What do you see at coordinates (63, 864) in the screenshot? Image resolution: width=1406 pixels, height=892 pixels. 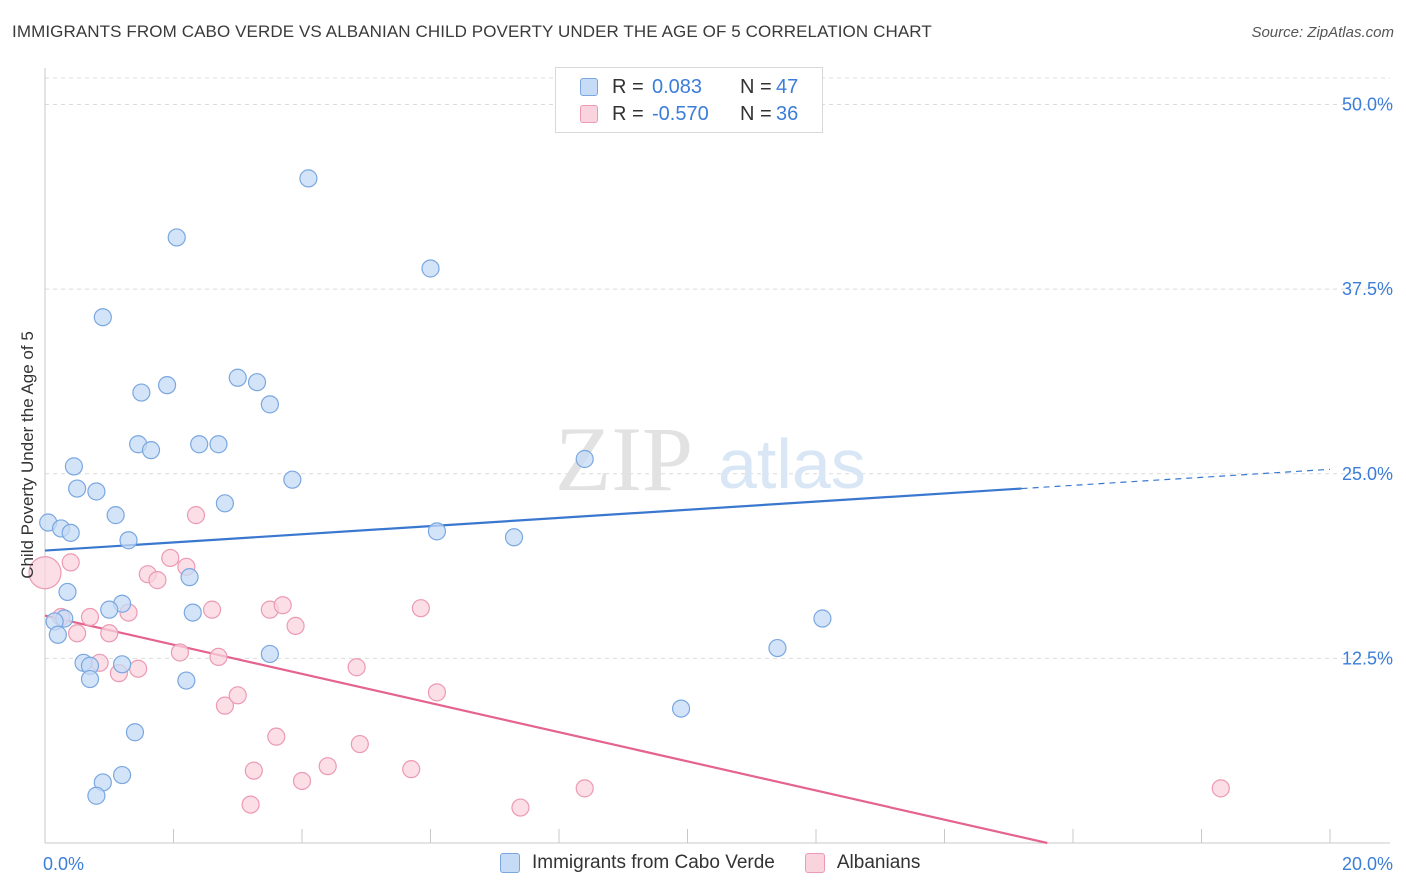 I see `x-tick-label: 0.0%` at bounding box center [63, 864].